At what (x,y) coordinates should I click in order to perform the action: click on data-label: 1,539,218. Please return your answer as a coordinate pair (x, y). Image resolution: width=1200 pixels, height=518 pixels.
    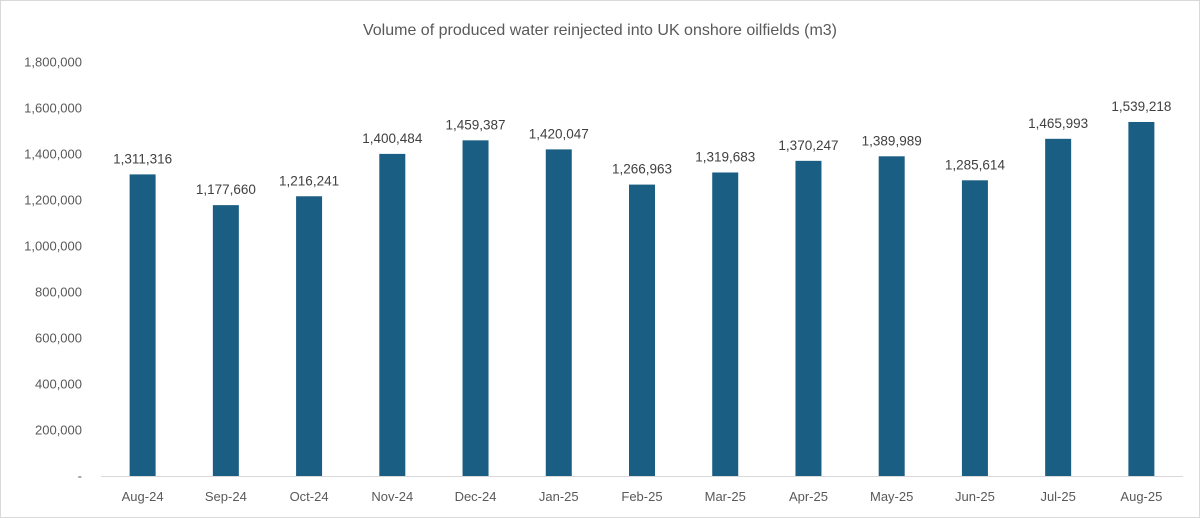
    Looking at the image, I should click on (1141, 106).